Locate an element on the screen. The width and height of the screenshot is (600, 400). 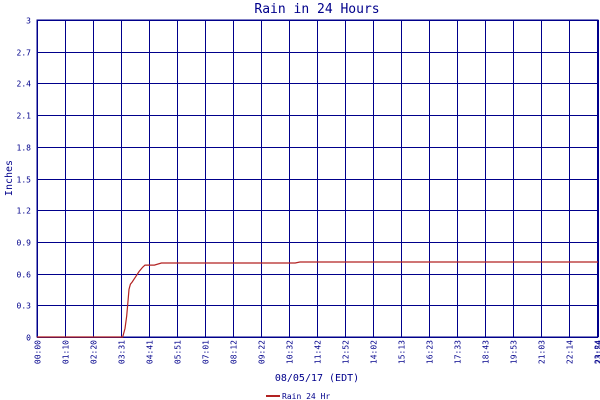
x-tick-label: 00:00 is located at coordinates (38, 352).